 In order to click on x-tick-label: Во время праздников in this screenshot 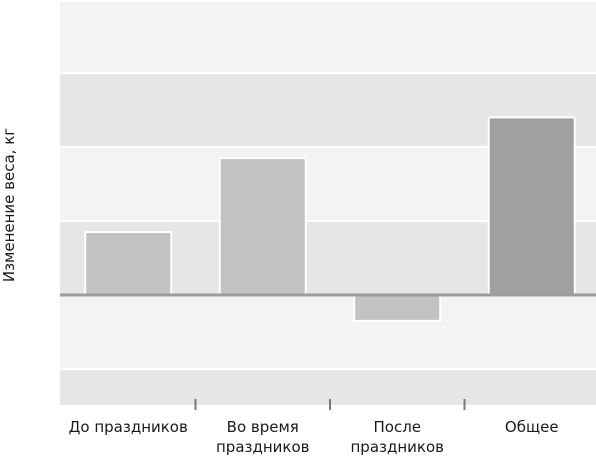, I will do `click(263, 437)`.